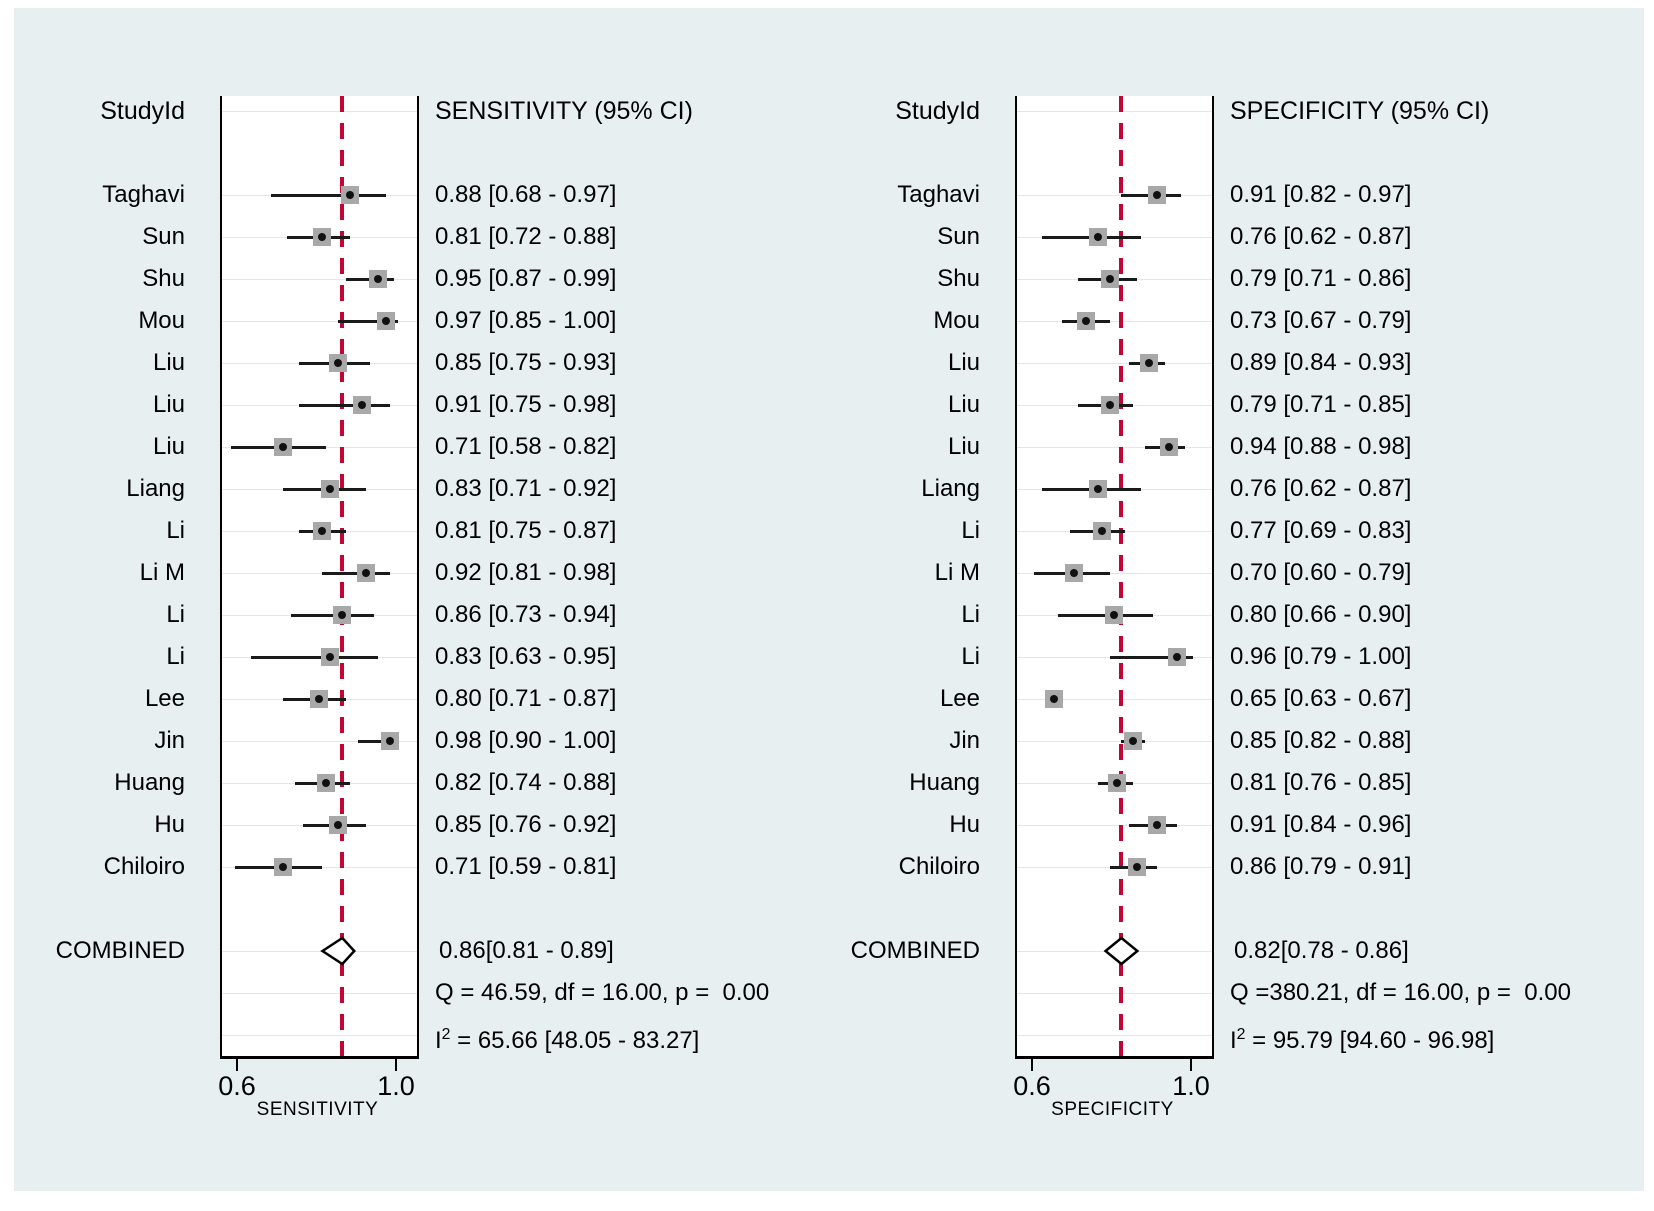 The height and width of the screenshot is (1211, 1654). I want to click on effect-text: 0.83 [0.71 - 0.92], so click(526, 488).